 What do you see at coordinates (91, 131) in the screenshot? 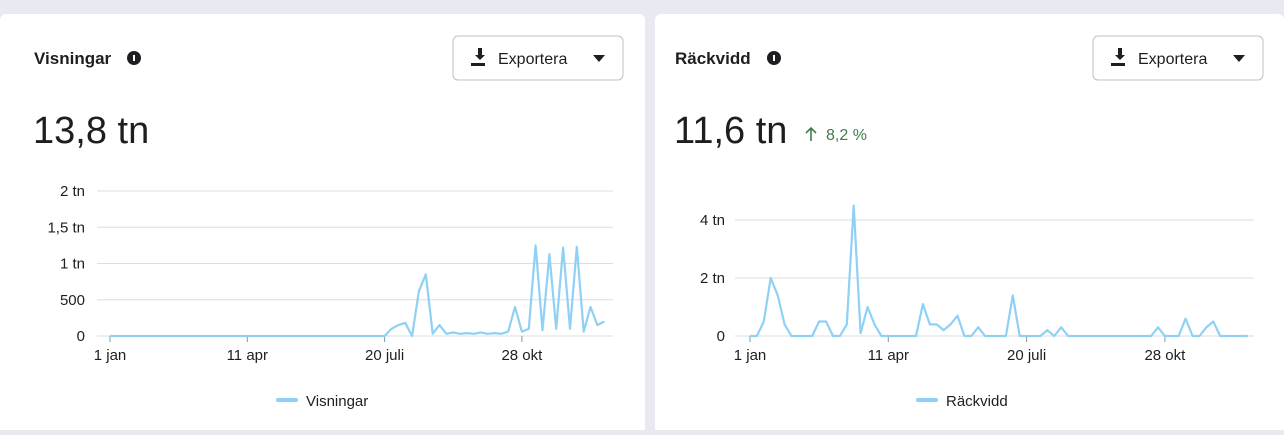
I see `total: 13,8 tn` at bounding box center [91, 131].